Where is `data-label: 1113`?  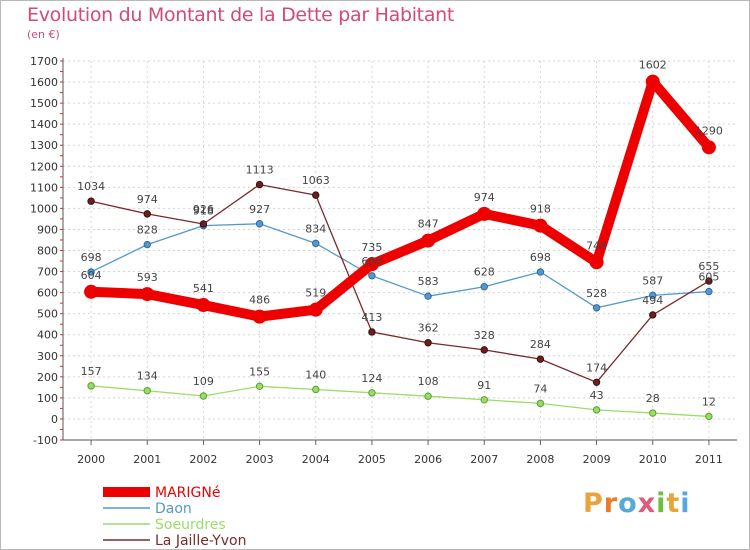 data-label: 1113 is located at coordinates (260, 170).